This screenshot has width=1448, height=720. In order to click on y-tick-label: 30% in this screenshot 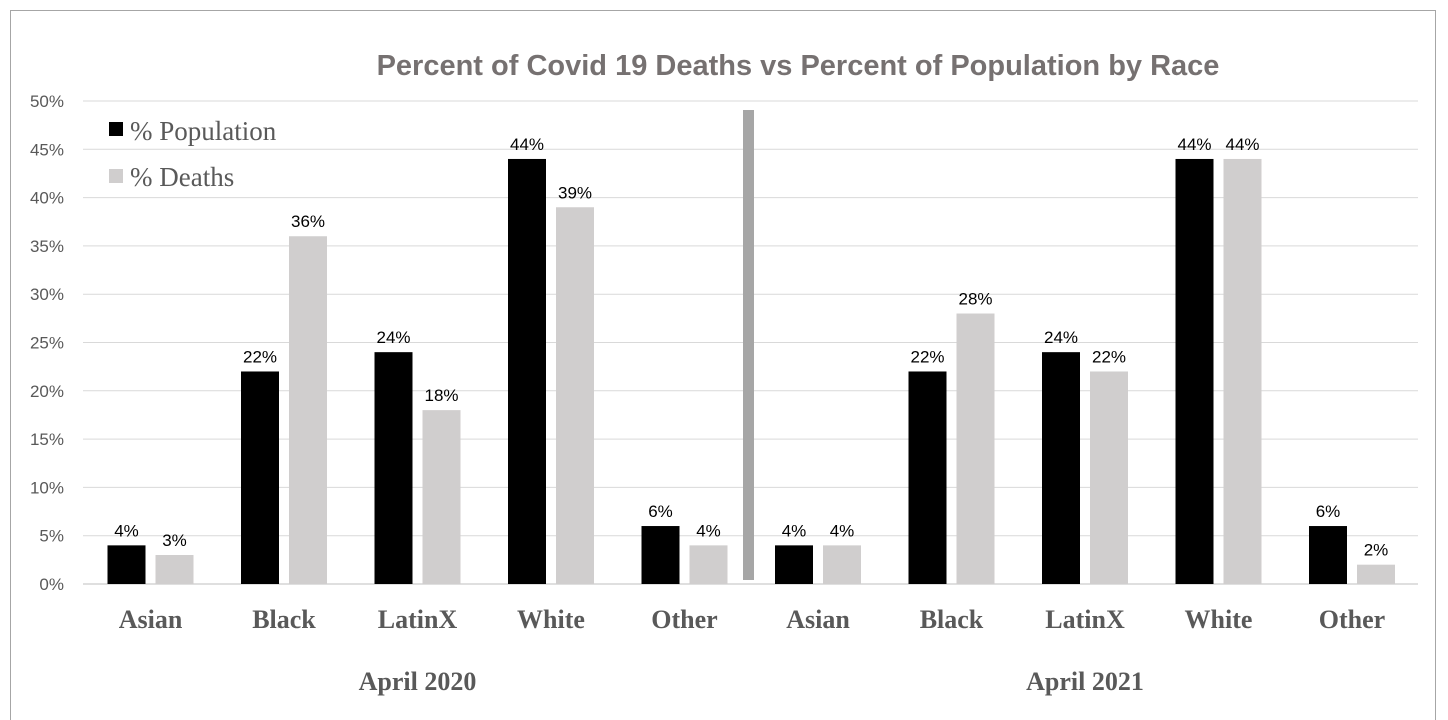, I will do `click(47, 294)`.